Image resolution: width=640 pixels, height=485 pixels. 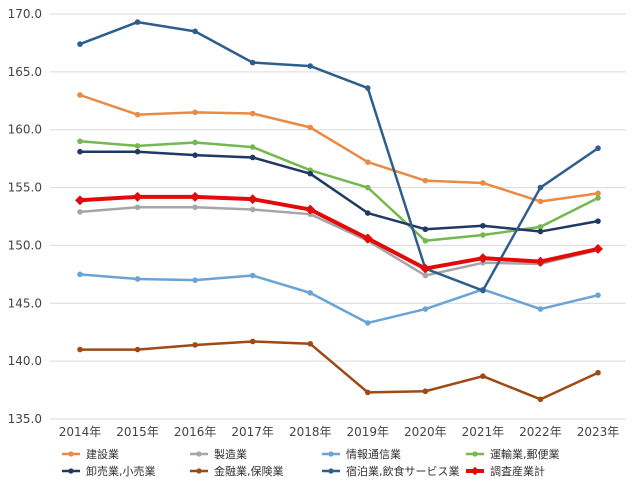 What do you see at coordinates (137, 432) in the screenshot?
I see `x-tick-label: 2015年` at bounding box center [137, 432].